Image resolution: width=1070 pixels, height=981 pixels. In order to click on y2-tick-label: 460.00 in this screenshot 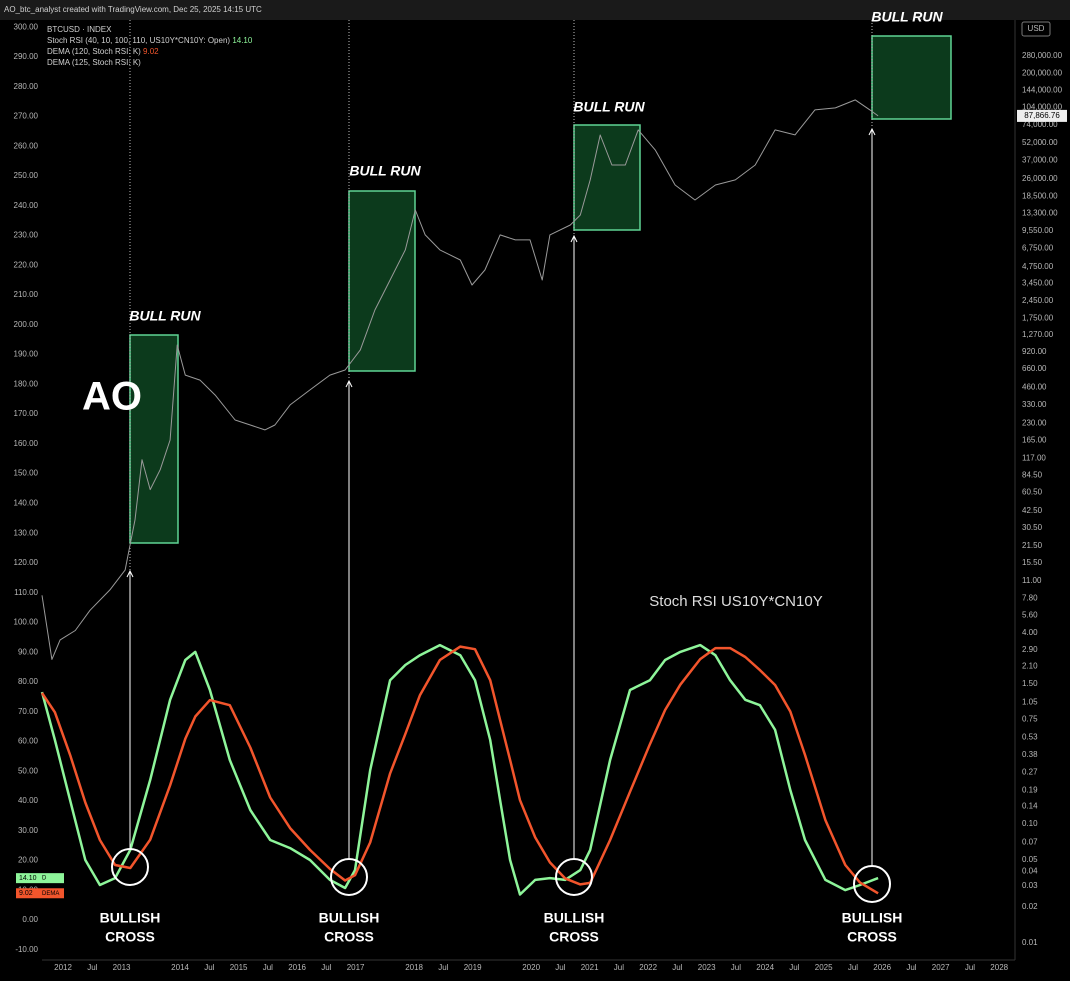, I will do `click(1034, 387)`.